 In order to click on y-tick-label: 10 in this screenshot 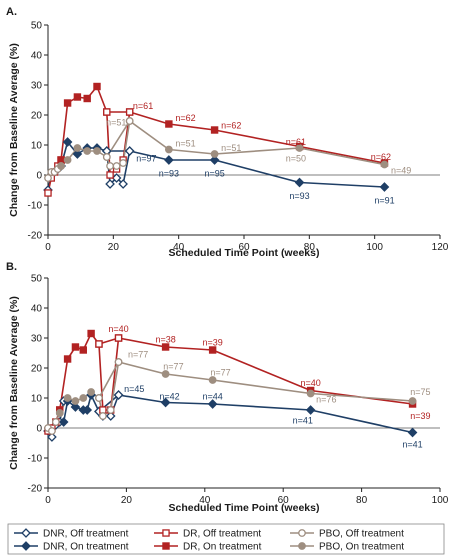, I will do `click(37, 146)`.